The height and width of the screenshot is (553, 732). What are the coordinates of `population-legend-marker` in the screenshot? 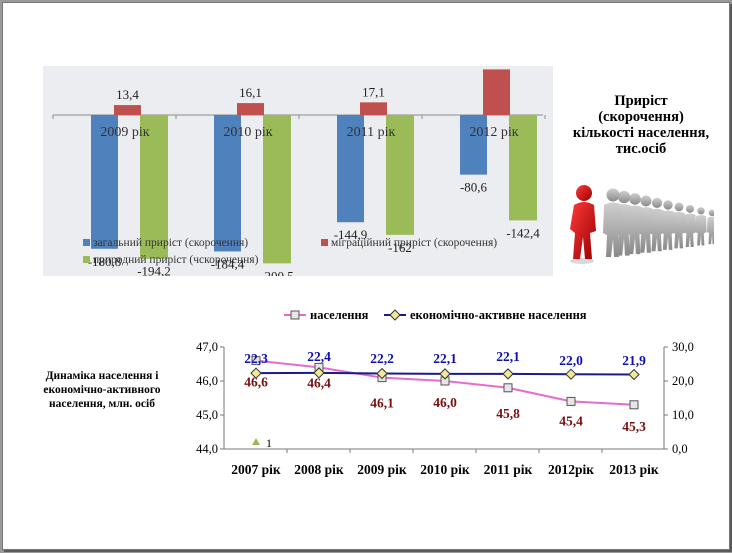 It's located at (295, 315).